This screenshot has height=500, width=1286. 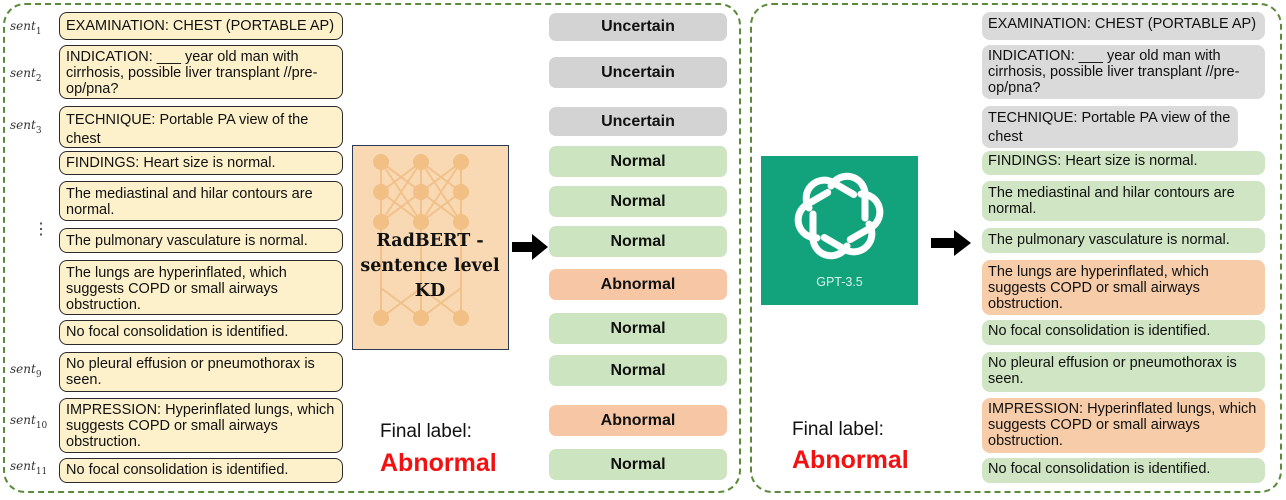 What do you see at coordinates (201, 240) in the screenshot?
I see `left-sentence-6: The pulmonary vasculature is normal.` at bounding box center [201, 240].